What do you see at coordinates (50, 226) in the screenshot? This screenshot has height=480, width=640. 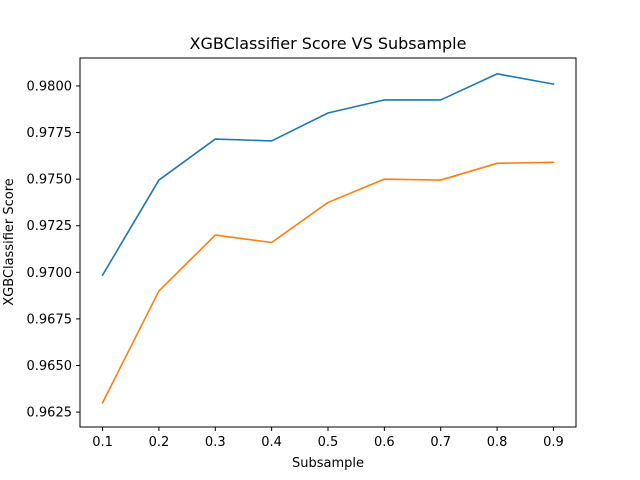 I see `y-tick-label: 0.9725` at bounding box center [50, 226].